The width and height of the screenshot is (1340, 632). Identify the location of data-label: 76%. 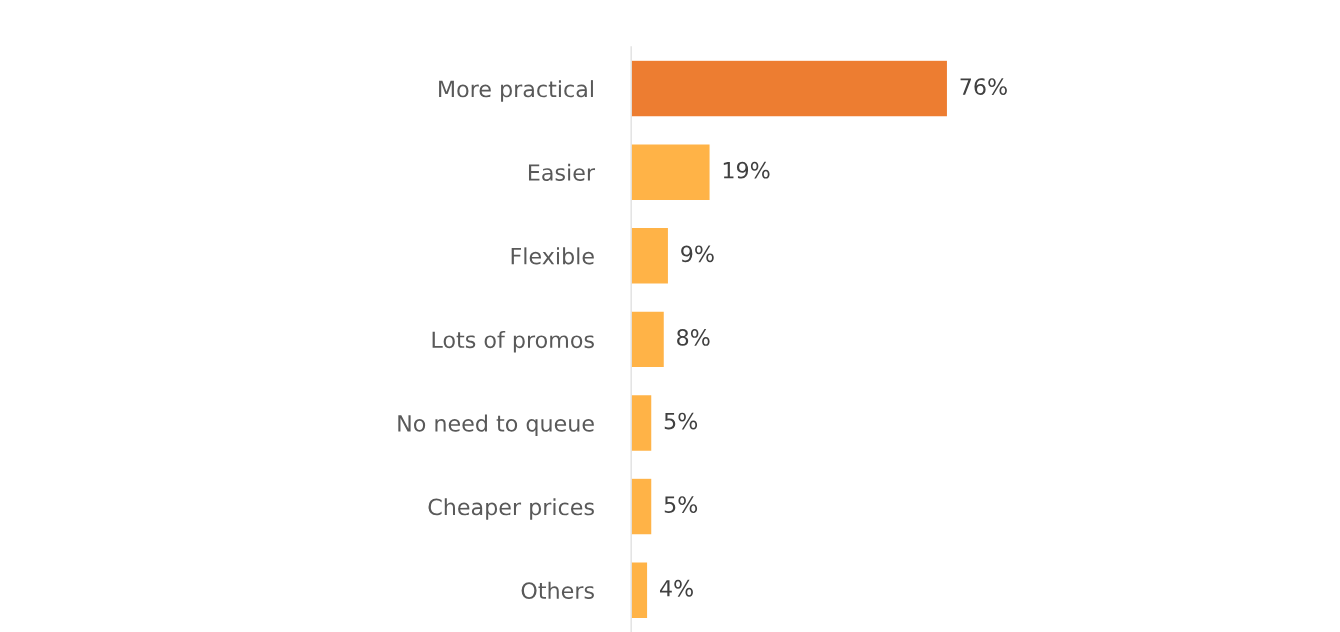
(983, 87).